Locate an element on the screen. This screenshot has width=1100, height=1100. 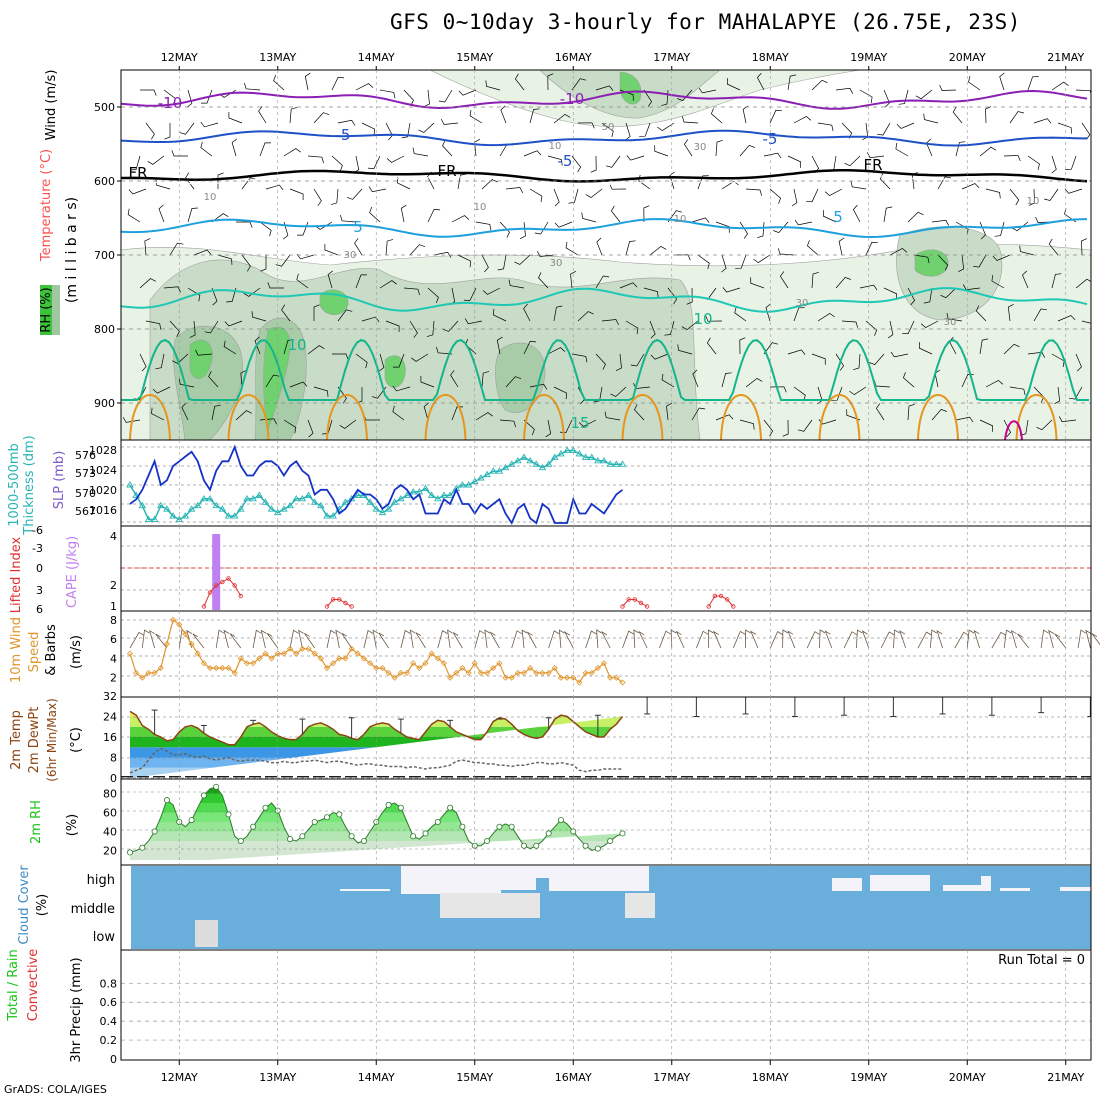
contour-label: 15 is located at coordinates (579, 423).